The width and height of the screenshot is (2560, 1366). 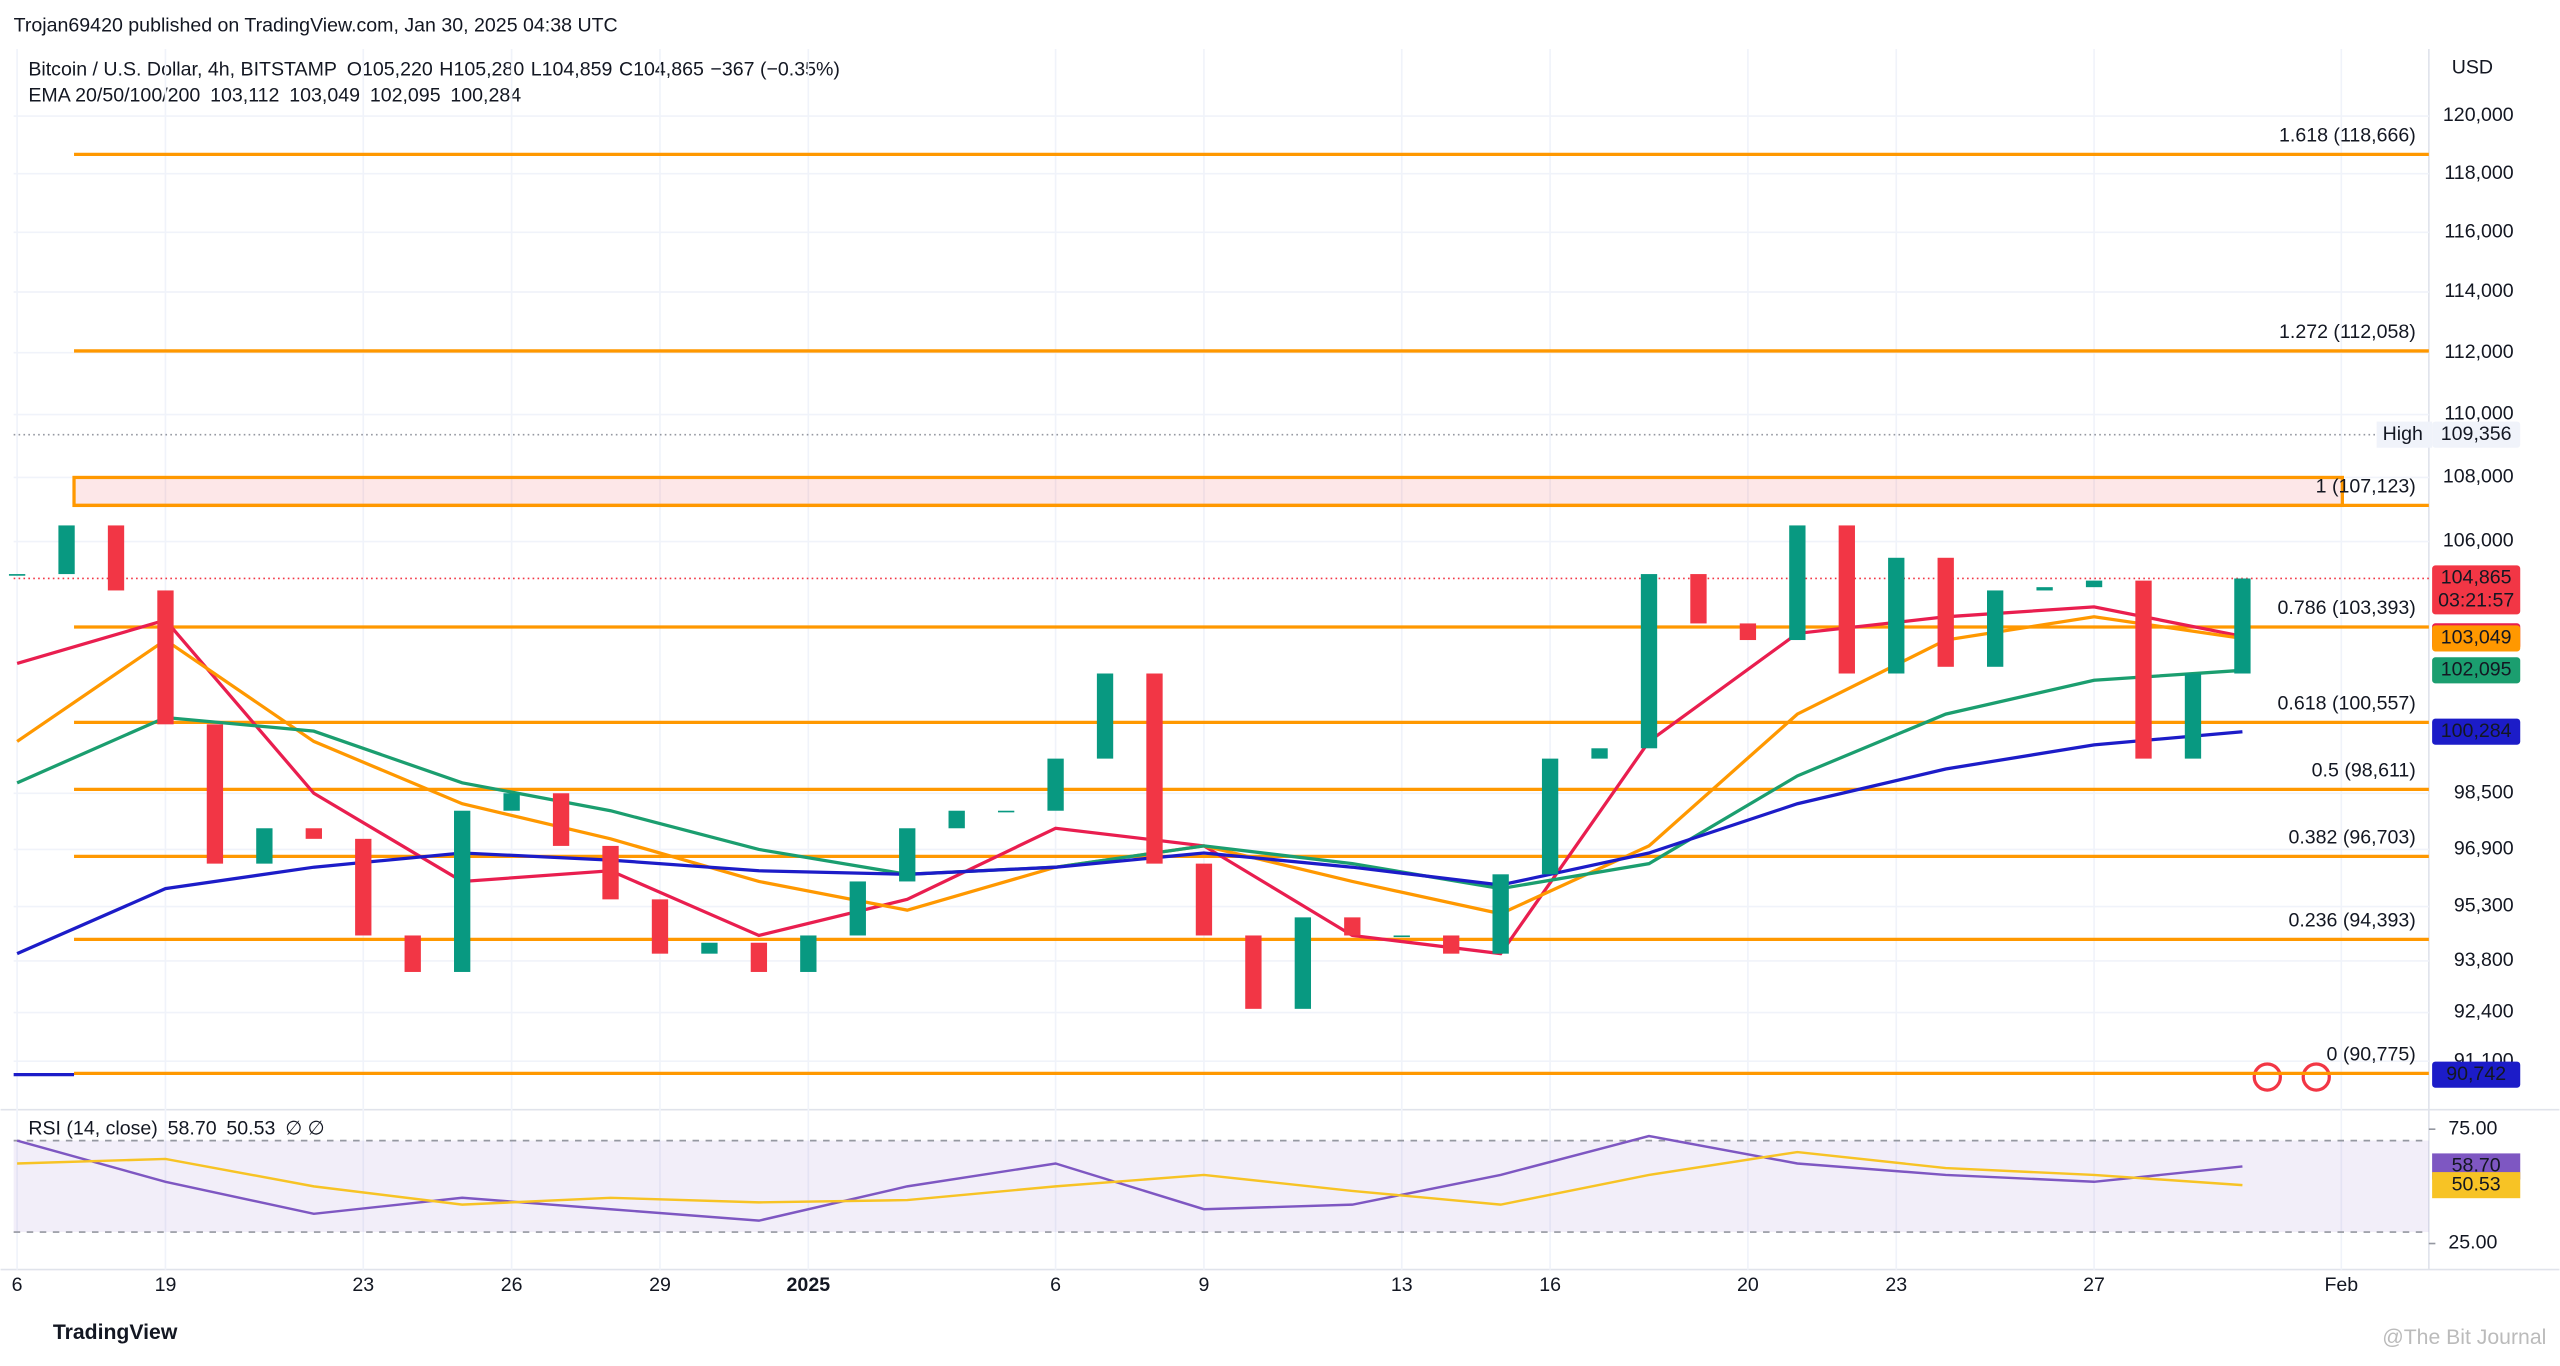 I want to click on fib-label: 0.236 (94,393), so click(x=2351, y=921).